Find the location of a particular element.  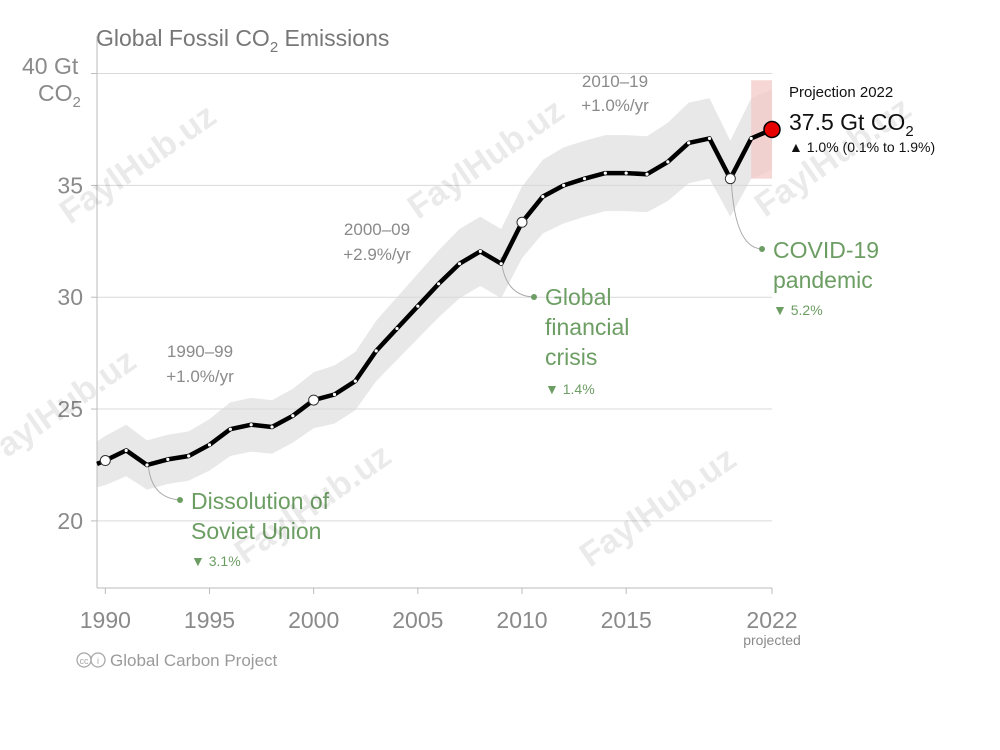

x-tick-label-1990: 1990 is located at coordinates (105, 620).